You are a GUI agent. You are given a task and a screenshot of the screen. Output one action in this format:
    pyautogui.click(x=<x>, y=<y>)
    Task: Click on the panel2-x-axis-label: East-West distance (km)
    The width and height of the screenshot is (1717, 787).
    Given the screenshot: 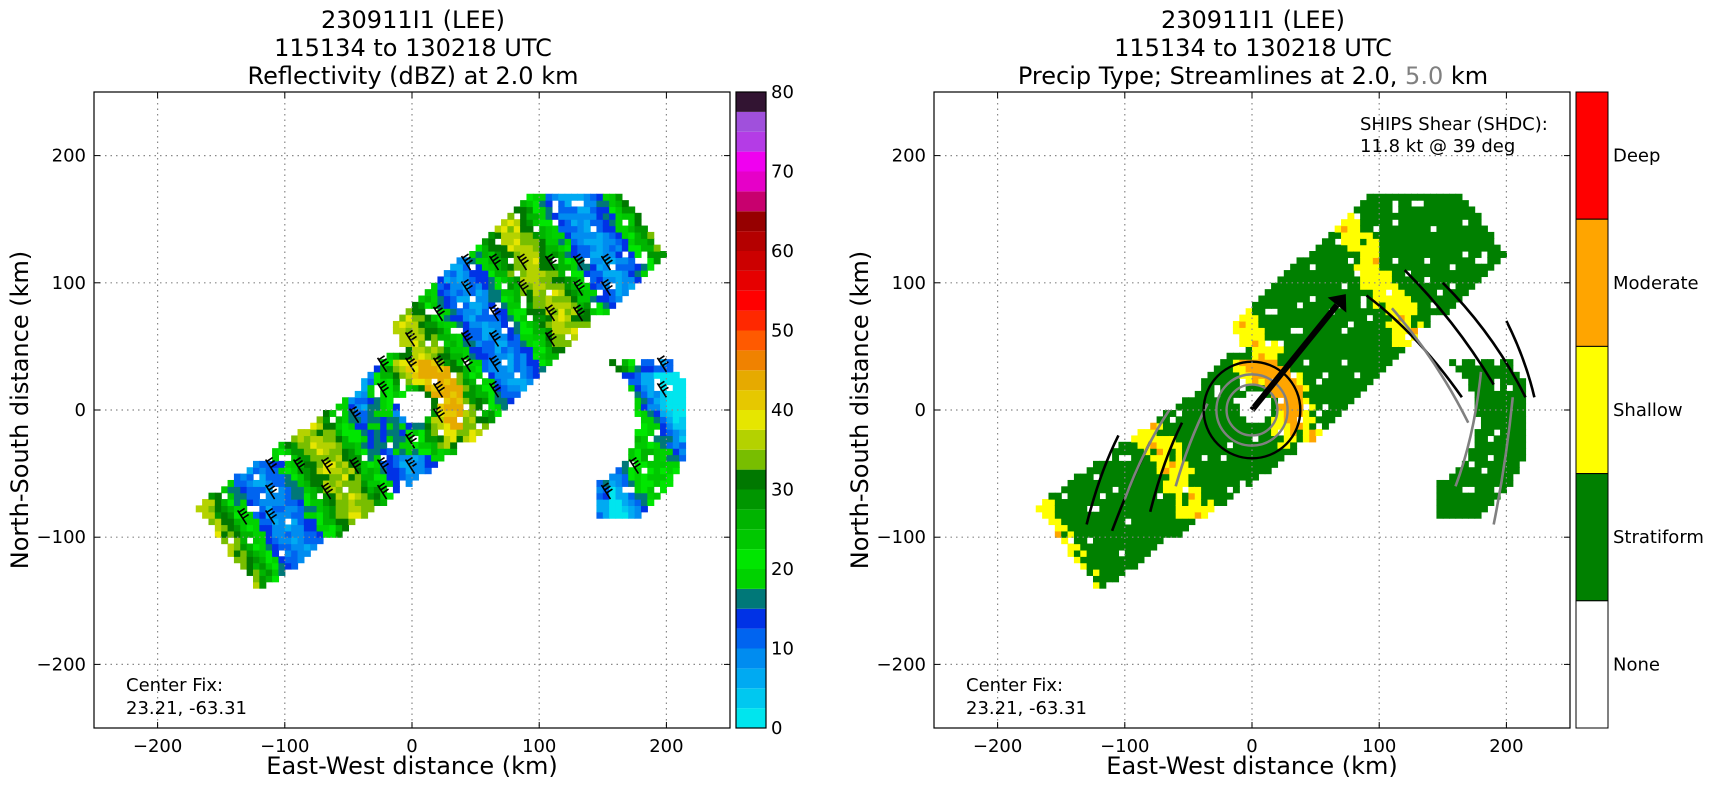 What is the action you would take?
    pyautogui.click(x=1251, y=766)
    